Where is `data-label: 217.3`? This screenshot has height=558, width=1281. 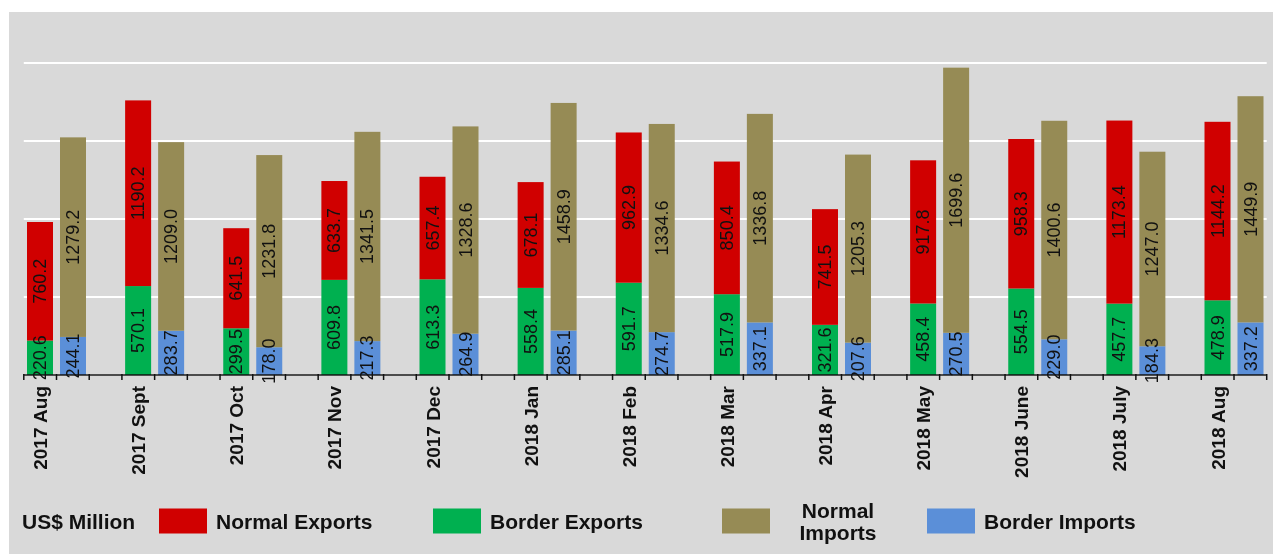 data-label: 217.3 is located at coordinates (367, 358).